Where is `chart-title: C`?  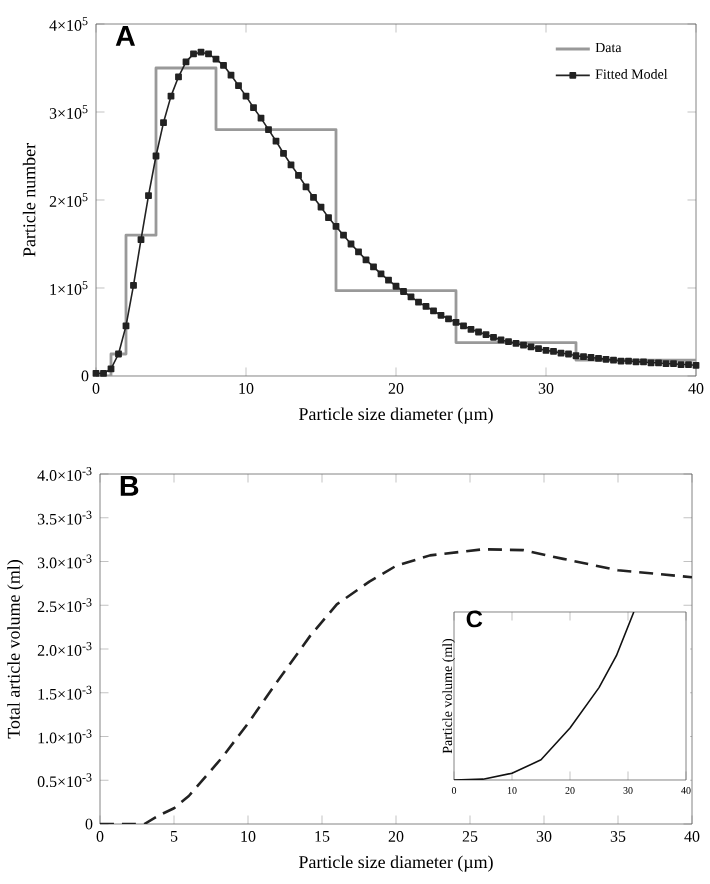
chart-title: C is located at coordinates (474, 619).